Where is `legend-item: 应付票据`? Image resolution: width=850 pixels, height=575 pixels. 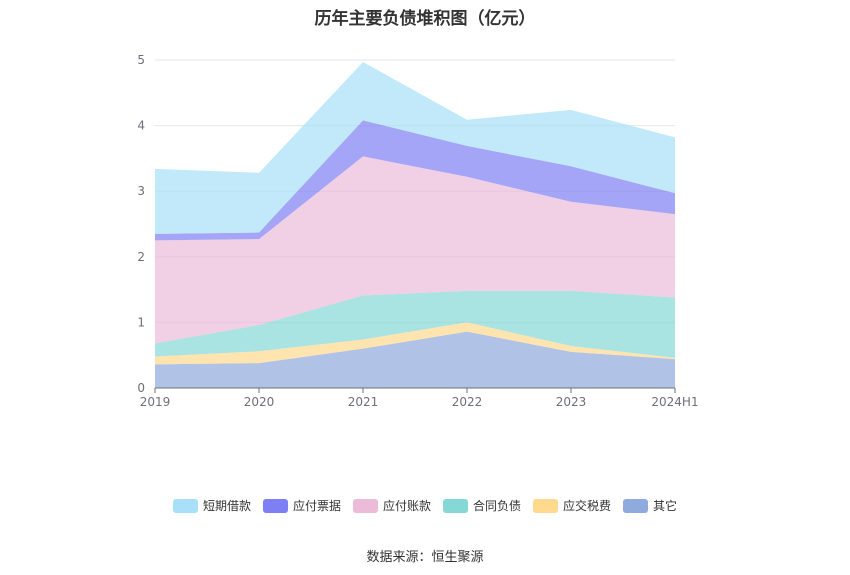
legend-item: 应付票据 is located at coordinates (301, 505).